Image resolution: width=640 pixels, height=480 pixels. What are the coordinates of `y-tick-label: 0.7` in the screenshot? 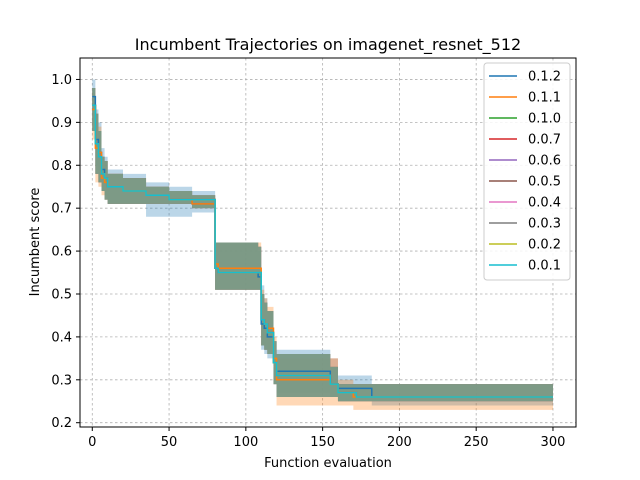 It's located at (61, 209).